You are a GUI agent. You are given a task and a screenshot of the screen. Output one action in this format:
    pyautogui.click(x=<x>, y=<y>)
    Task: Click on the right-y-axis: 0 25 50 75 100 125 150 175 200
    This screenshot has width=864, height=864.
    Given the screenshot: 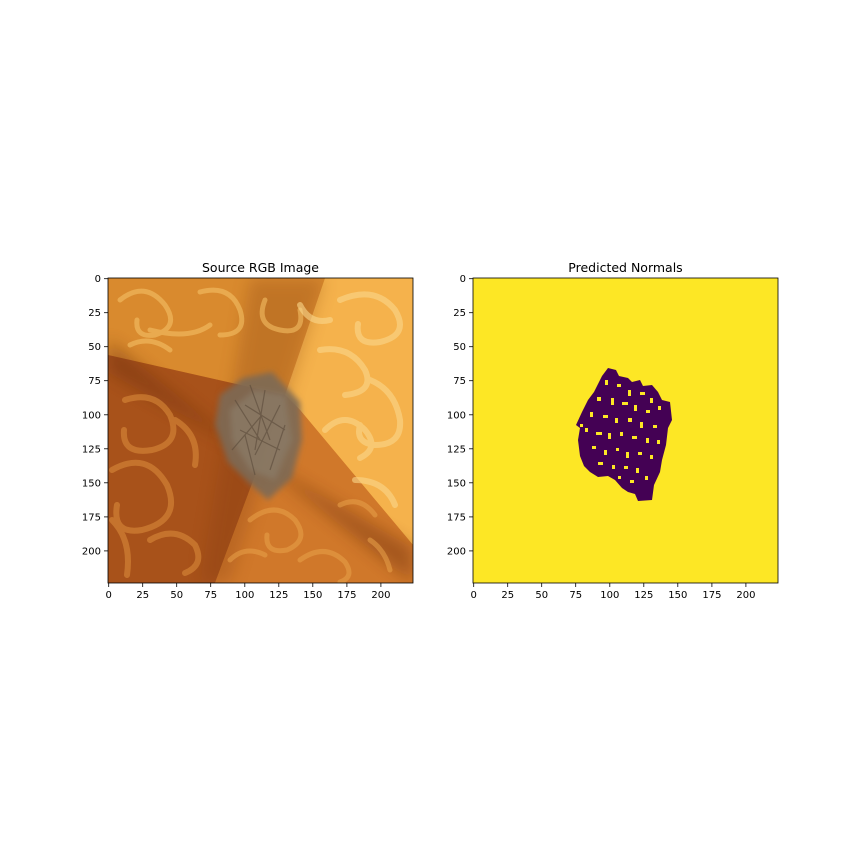 What is the action you would take?
    pyautogui.click(x=460, y=415)
    